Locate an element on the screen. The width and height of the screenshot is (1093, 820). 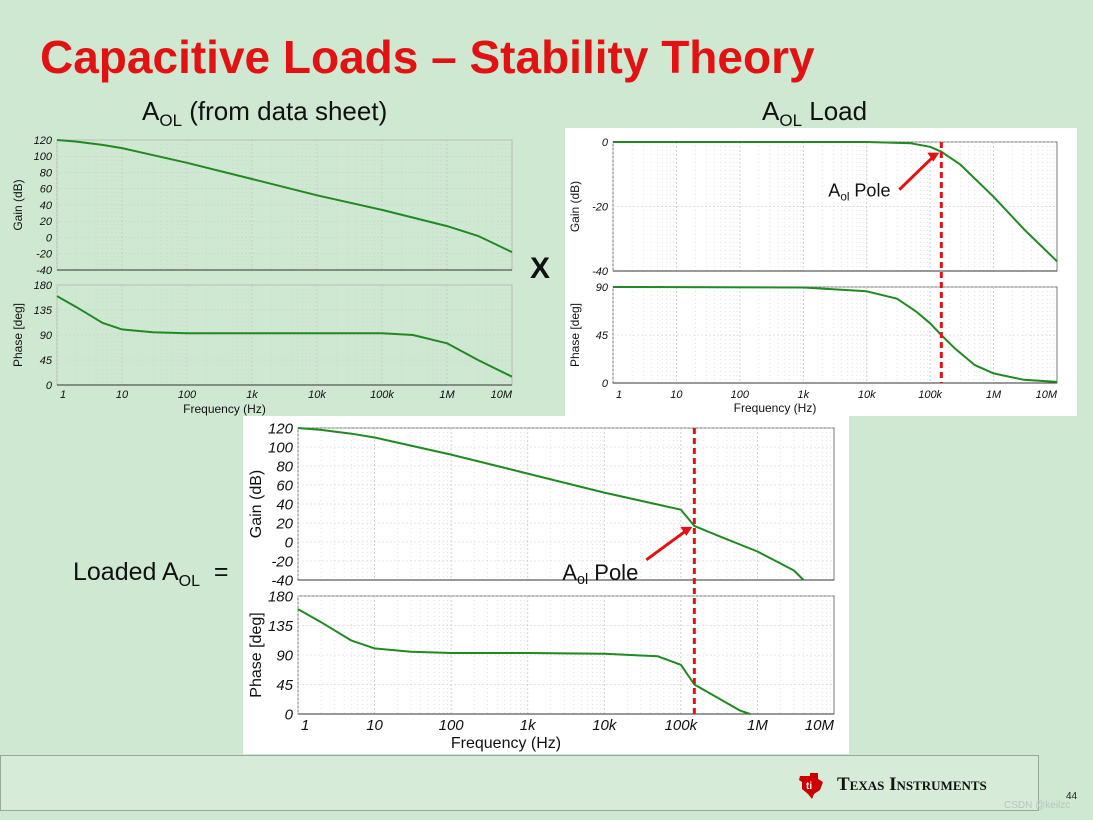
chart-panel-1: 90 45 0 Phase [deg] is located at coordinates (813, 336).